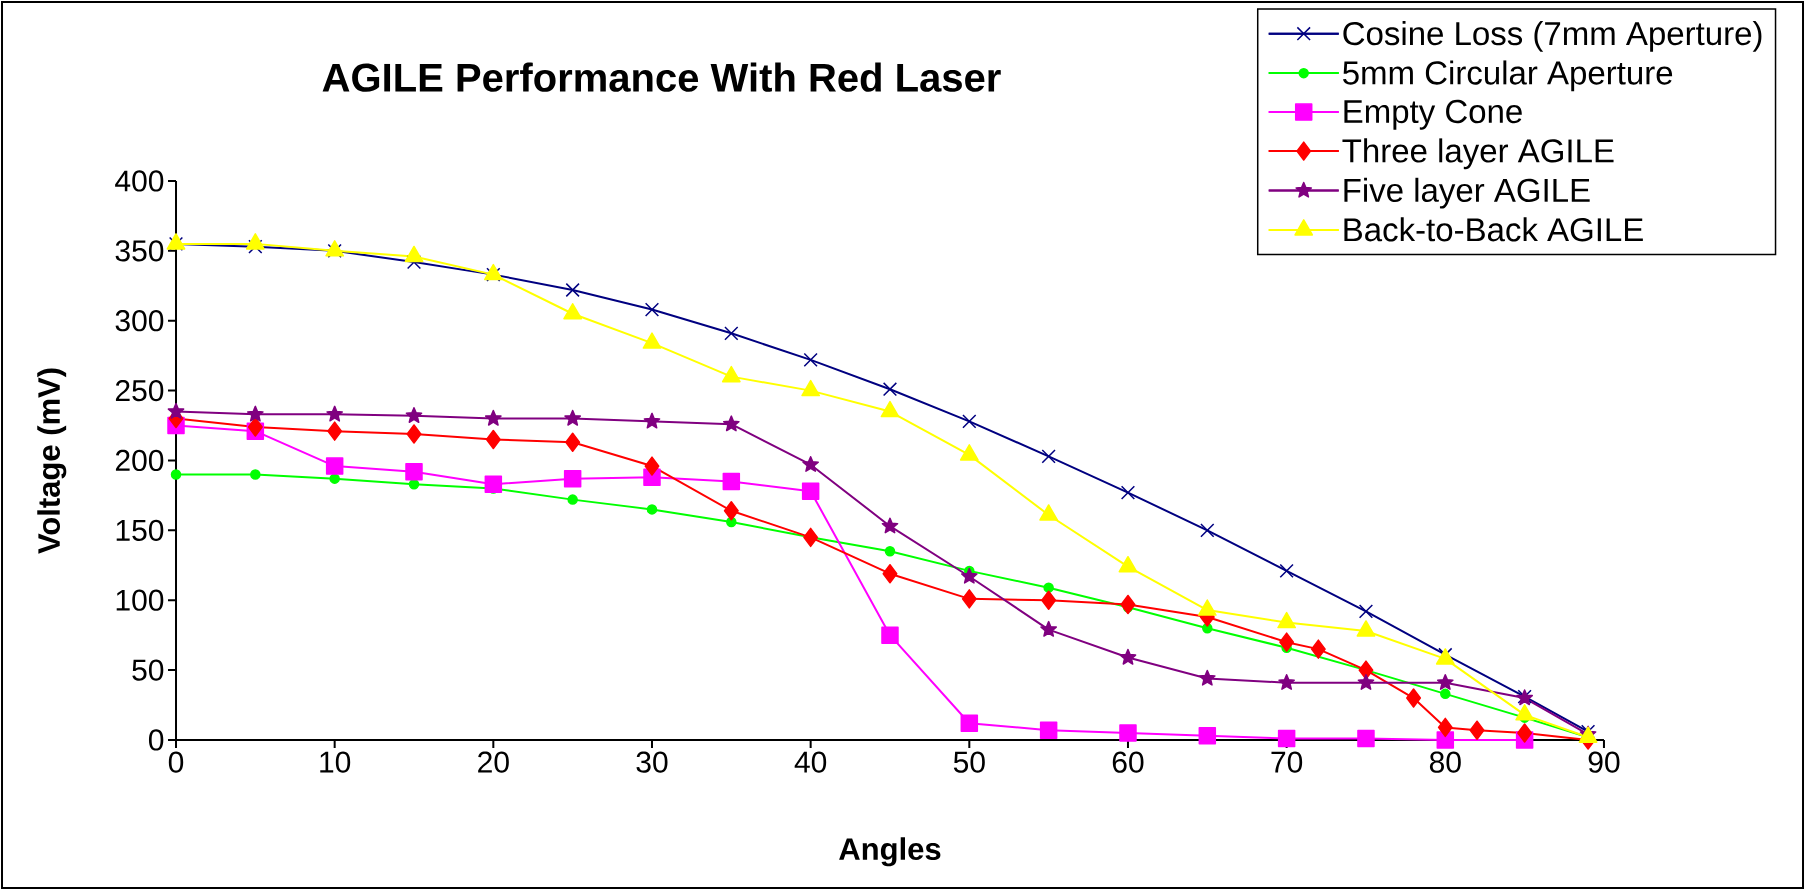 This screenshot has width=1805, height=890. I want to click on legend-label: 5mm Circular Aperture, so click(1508, 76).